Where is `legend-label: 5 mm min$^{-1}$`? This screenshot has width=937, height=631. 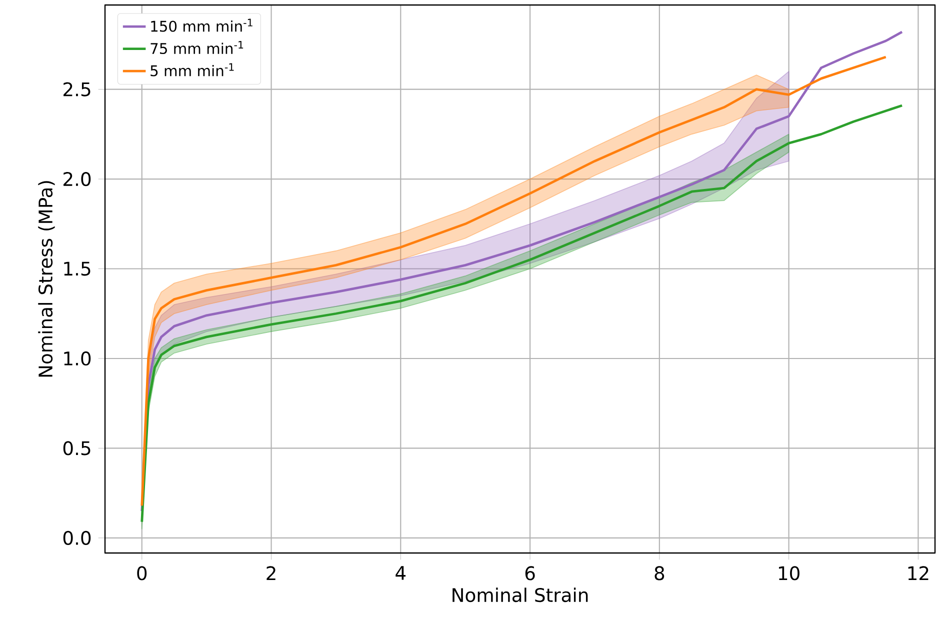
legend-label: 5 mm min$^{-1}$ is located at coordinates (192, 69).